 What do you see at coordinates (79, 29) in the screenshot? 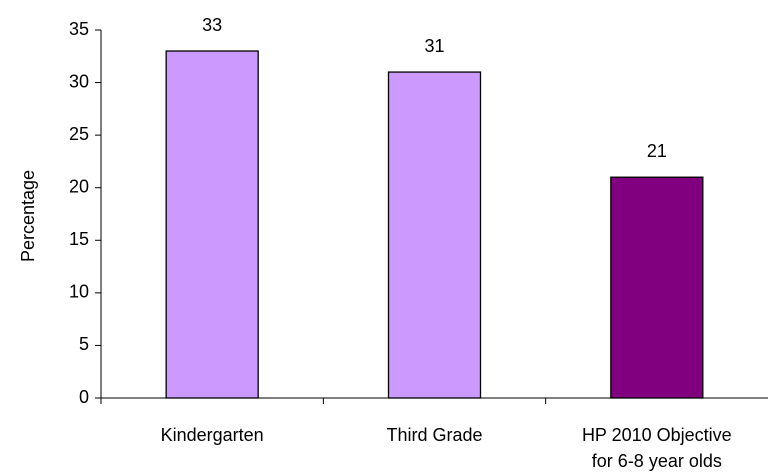
I see `y-tick-label: 35` at bounding box center [79, 29].